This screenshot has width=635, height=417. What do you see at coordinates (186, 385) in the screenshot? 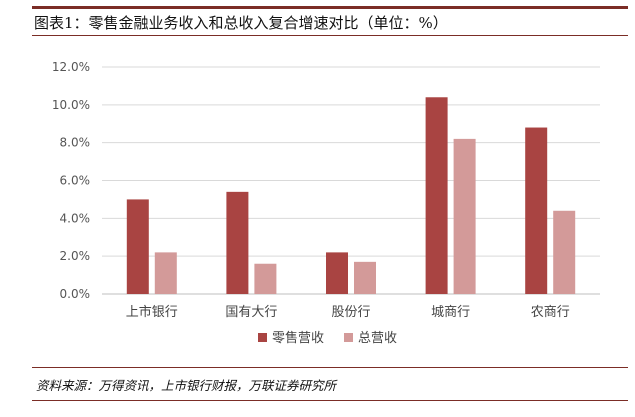
I see `source-note: 资料来源：万得资讯，上市银行财报，万联证券研究所` at bounding box center [186, 385].